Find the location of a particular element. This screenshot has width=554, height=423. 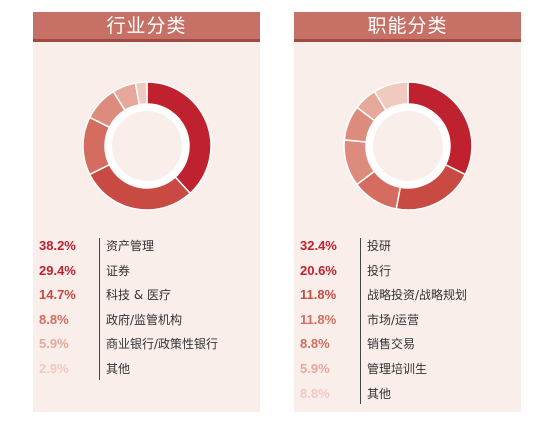

legend-value: 20.6% is located at coordinates (318, 270).